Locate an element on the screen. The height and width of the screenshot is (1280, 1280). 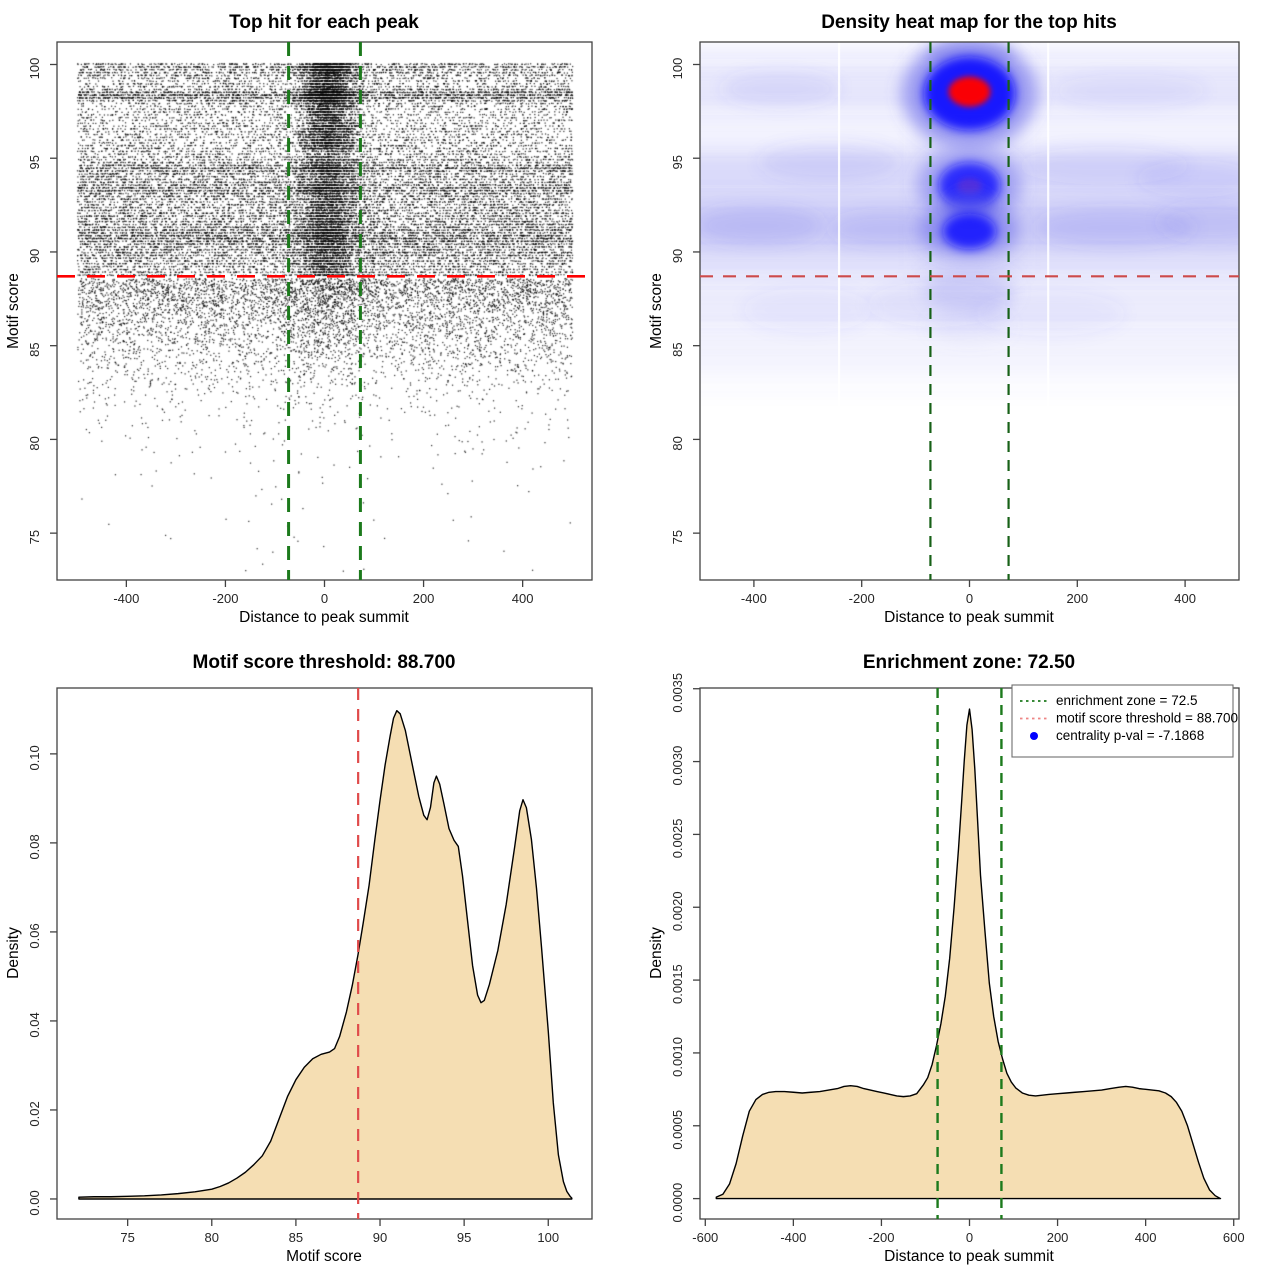
y-axis-label-distance-density: Density is located at coordinates (656, 953).